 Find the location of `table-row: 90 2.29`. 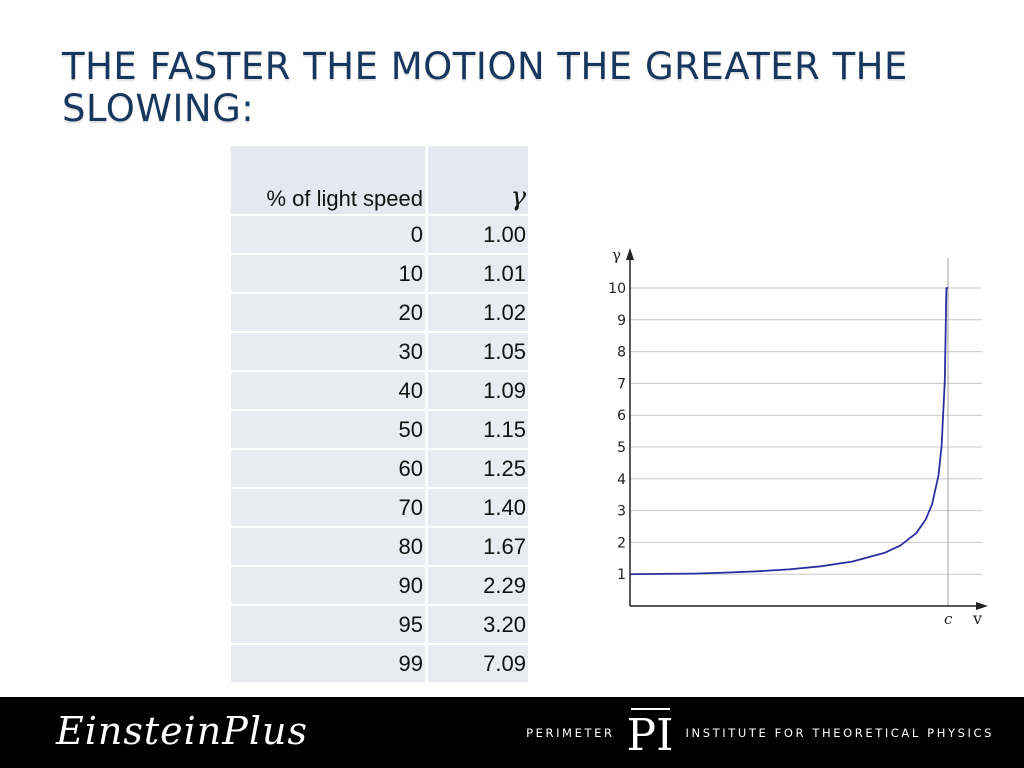

table-row: 90 2.29 is located at coordinates (379, 586).